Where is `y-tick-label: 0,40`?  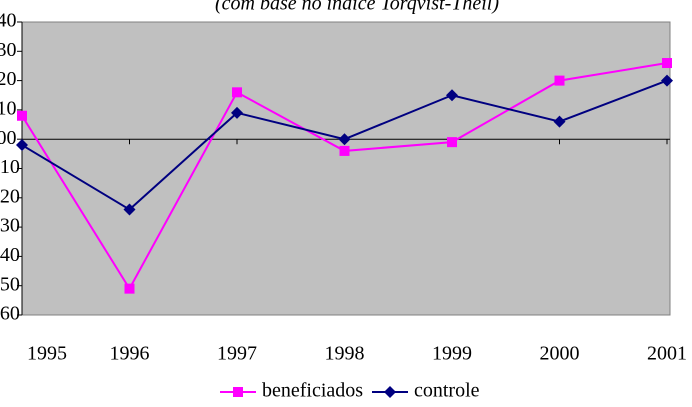
y-tick-label: 0,40 is located at coordinates (8, 21).